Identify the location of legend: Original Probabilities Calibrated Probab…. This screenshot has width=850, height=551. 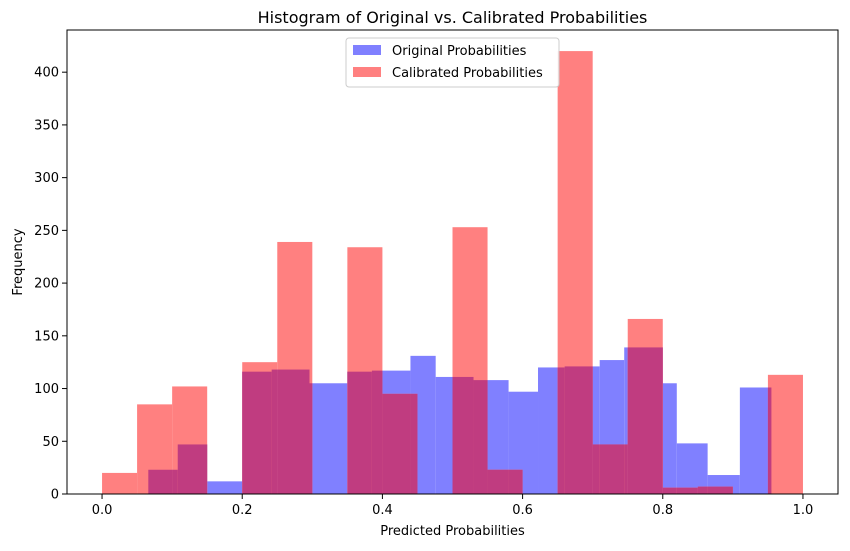
(452, 62).